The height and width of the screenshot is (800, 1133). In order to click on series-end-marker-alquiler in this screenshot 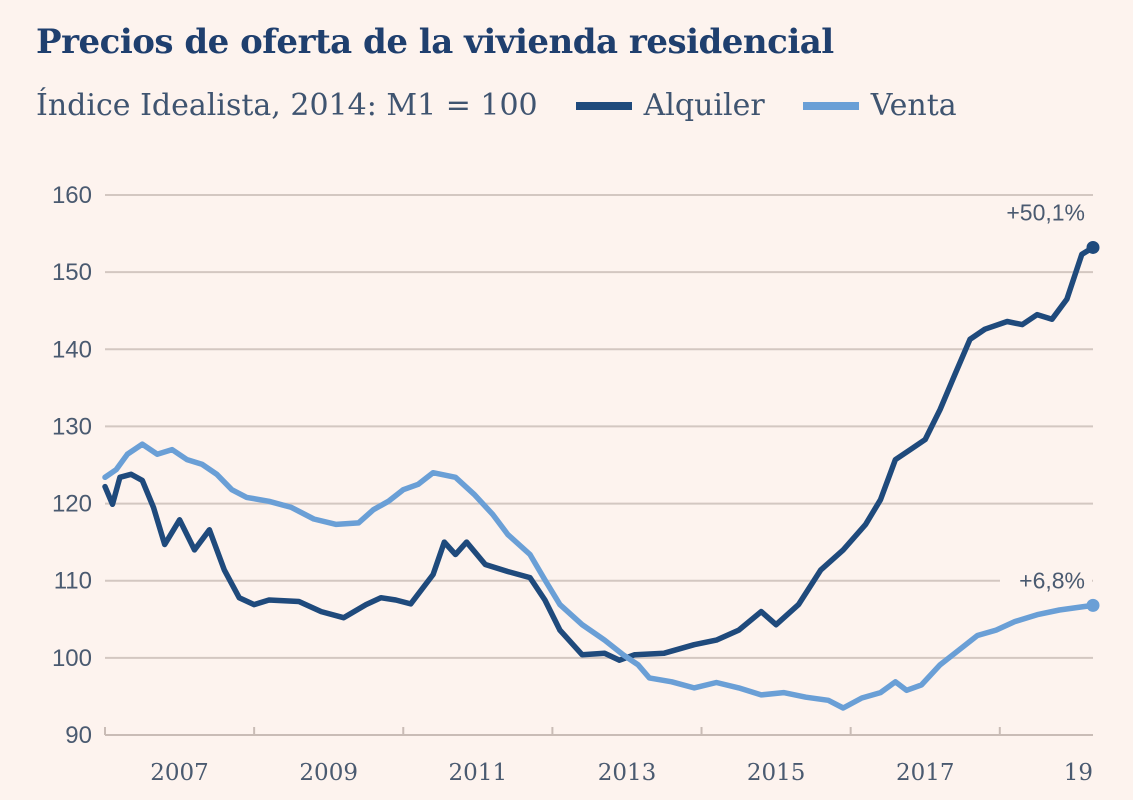, I will do `click(1093, 247)`.